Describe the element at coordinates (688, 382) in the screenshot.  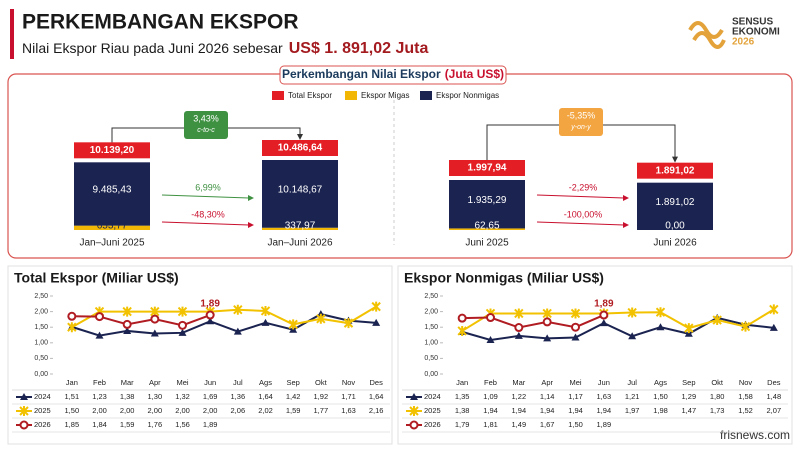
I see `x-tick-label: Sep` at that location.